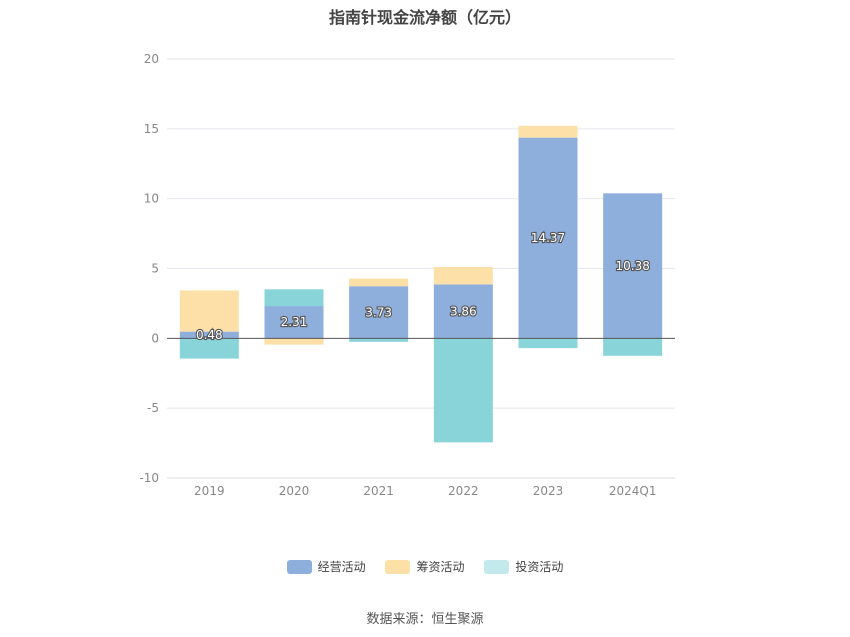 This screenshot has width=850, height=637. What do you see at coordinates (151, 129) in the screenshot?
I see `y-tick-label: 15` at bounding box center [151, 129].